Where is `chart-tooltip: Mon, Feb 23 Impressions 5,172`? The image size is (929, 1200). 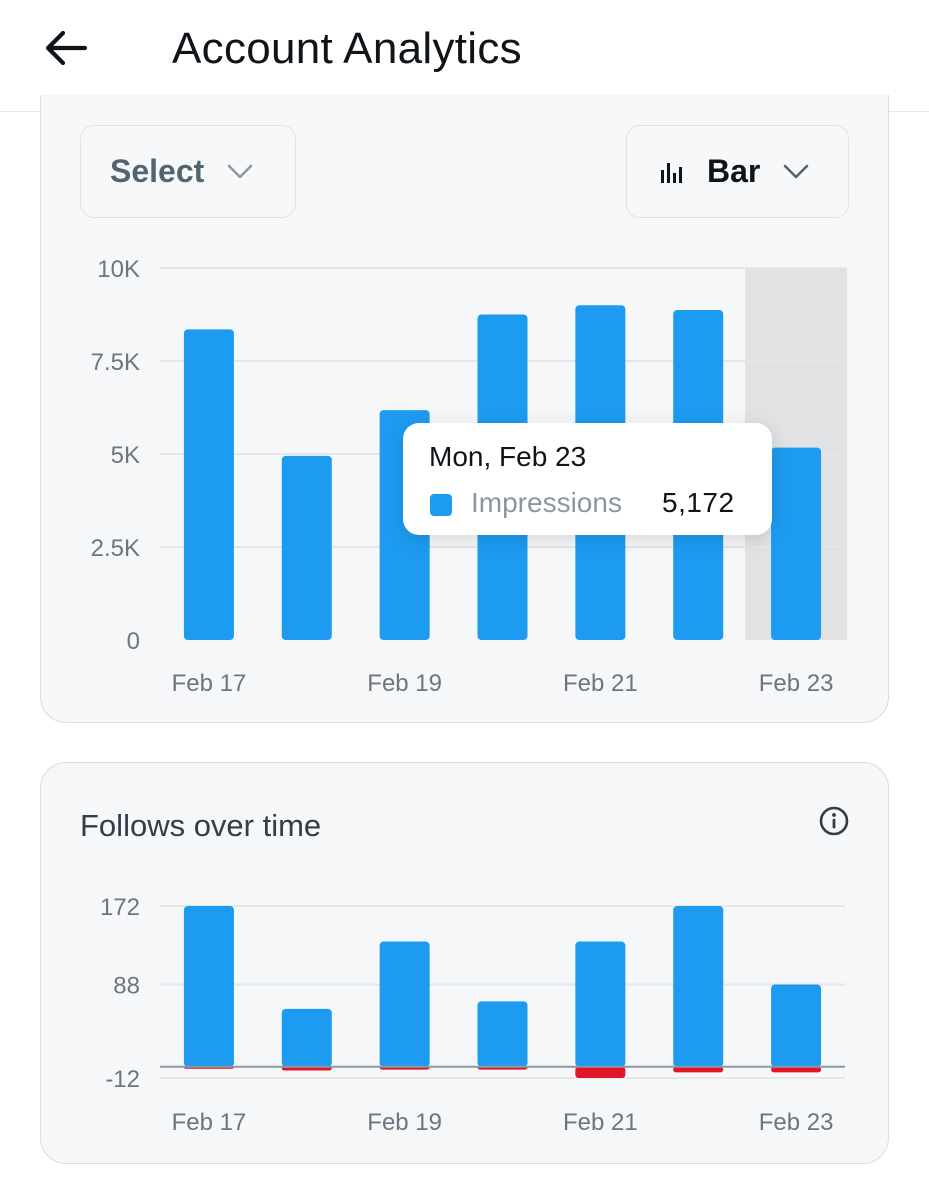
chart-tooltip: Mon, Feb 23 Impressions 5,172 is located at coordinates (587, 479).